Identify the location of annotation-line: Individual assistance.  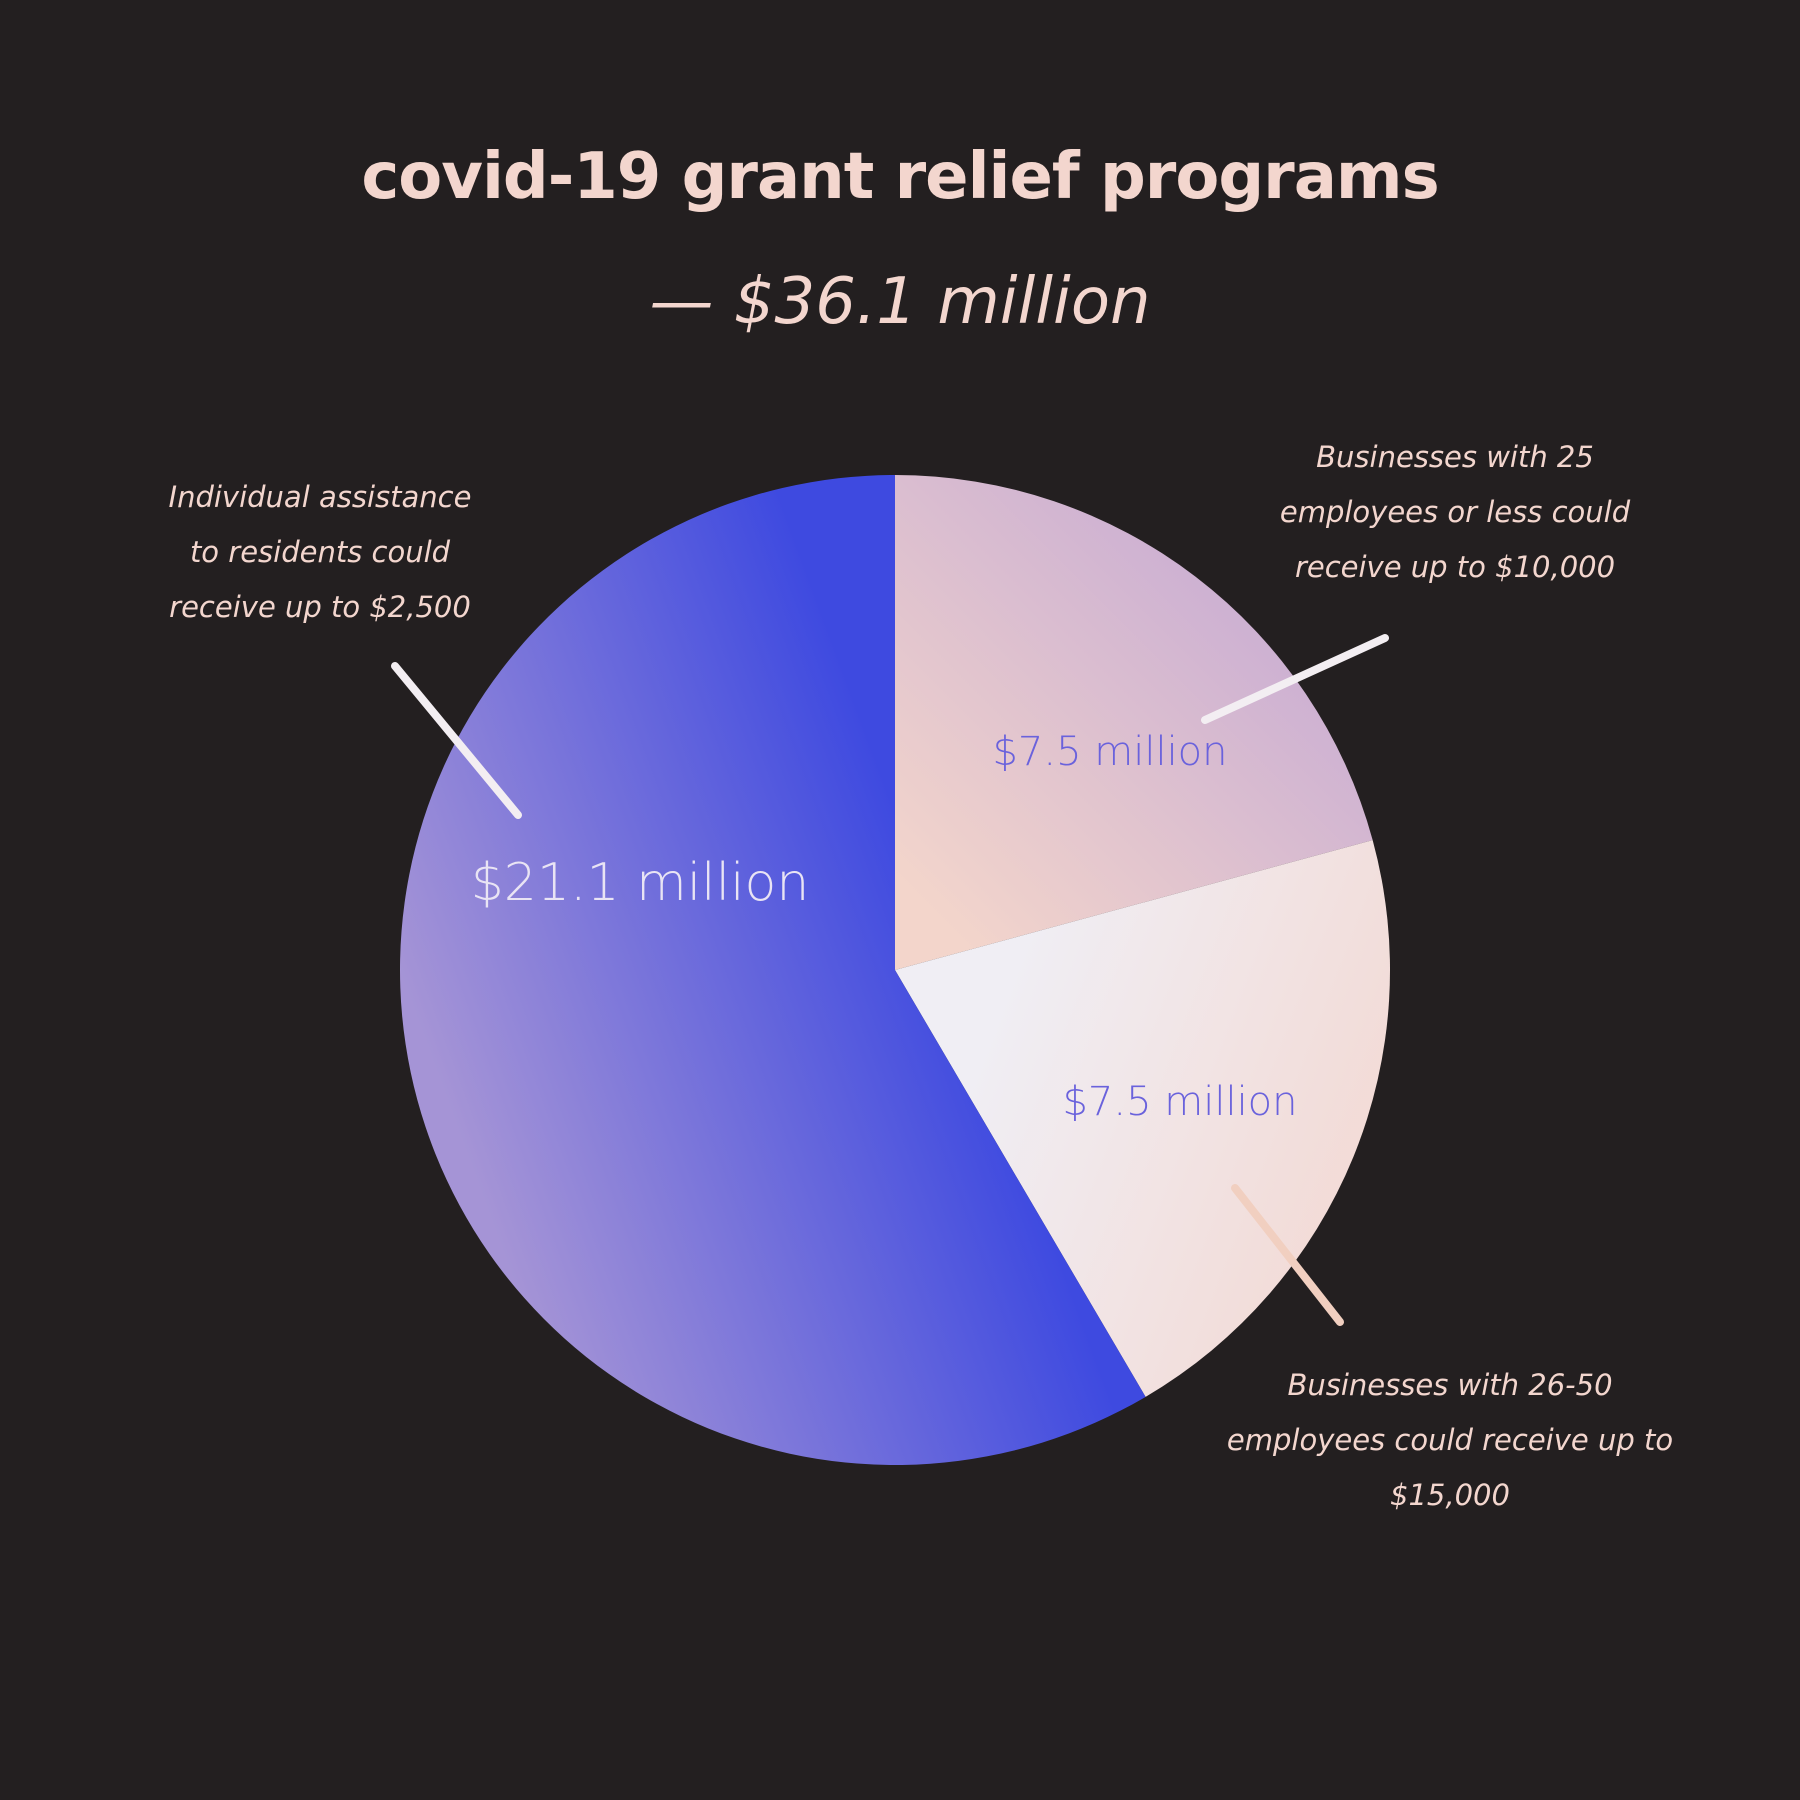
(320, 497).